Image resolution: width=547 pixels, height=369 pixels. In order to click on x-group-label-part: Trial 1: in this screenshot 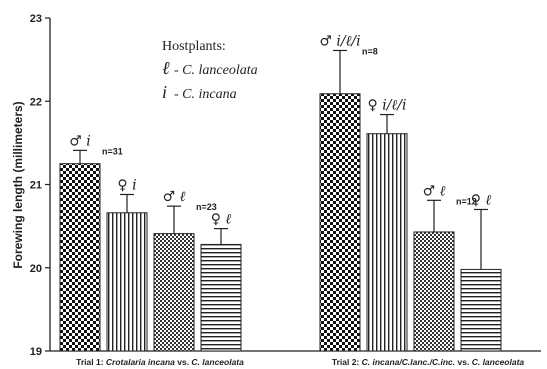, I will do `click(91, 362)`.